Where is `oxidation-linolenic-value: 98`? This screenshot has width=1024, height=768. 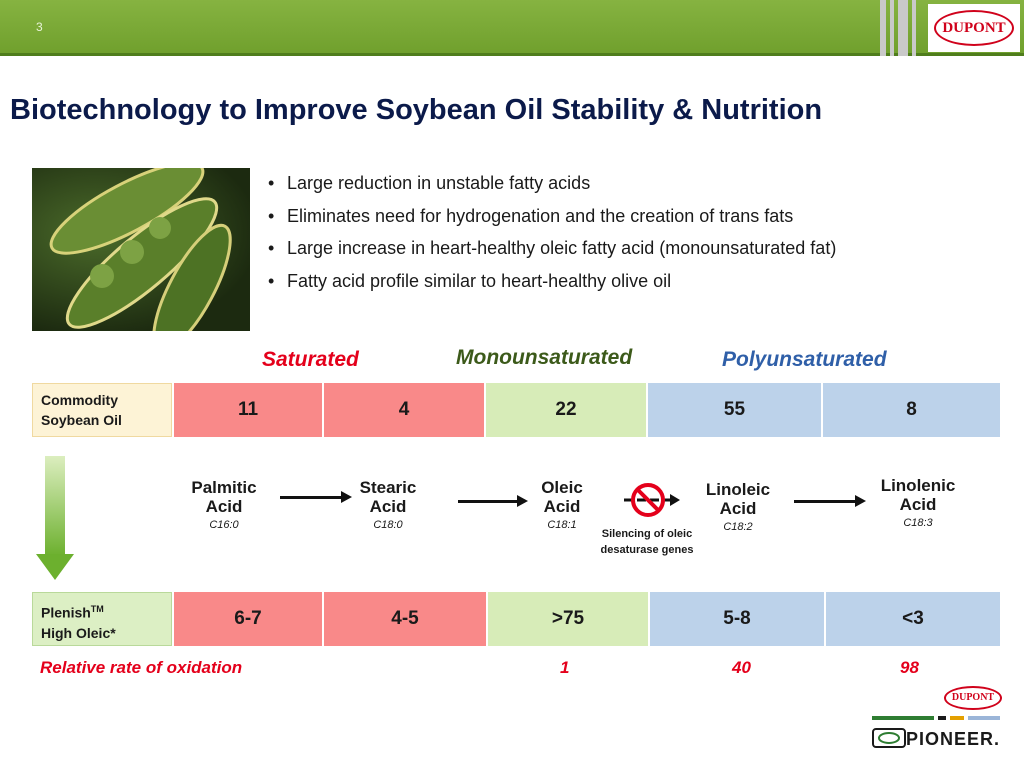
oxidation-linolenic-value: 98 is located at coordinates (909, 667).